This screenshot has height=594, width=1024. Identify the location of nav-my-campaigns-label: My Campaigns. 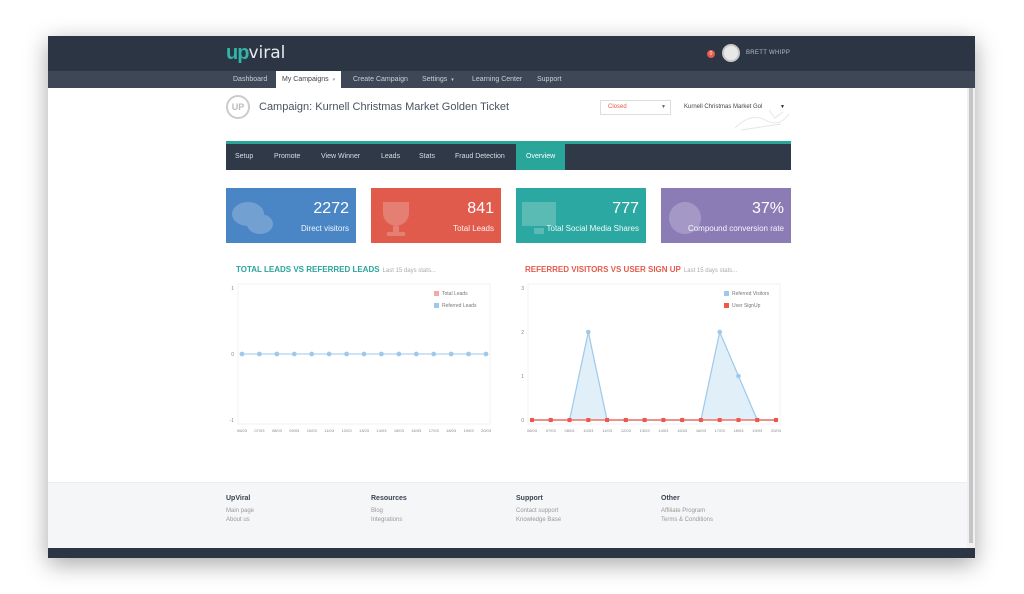
(305, 79).